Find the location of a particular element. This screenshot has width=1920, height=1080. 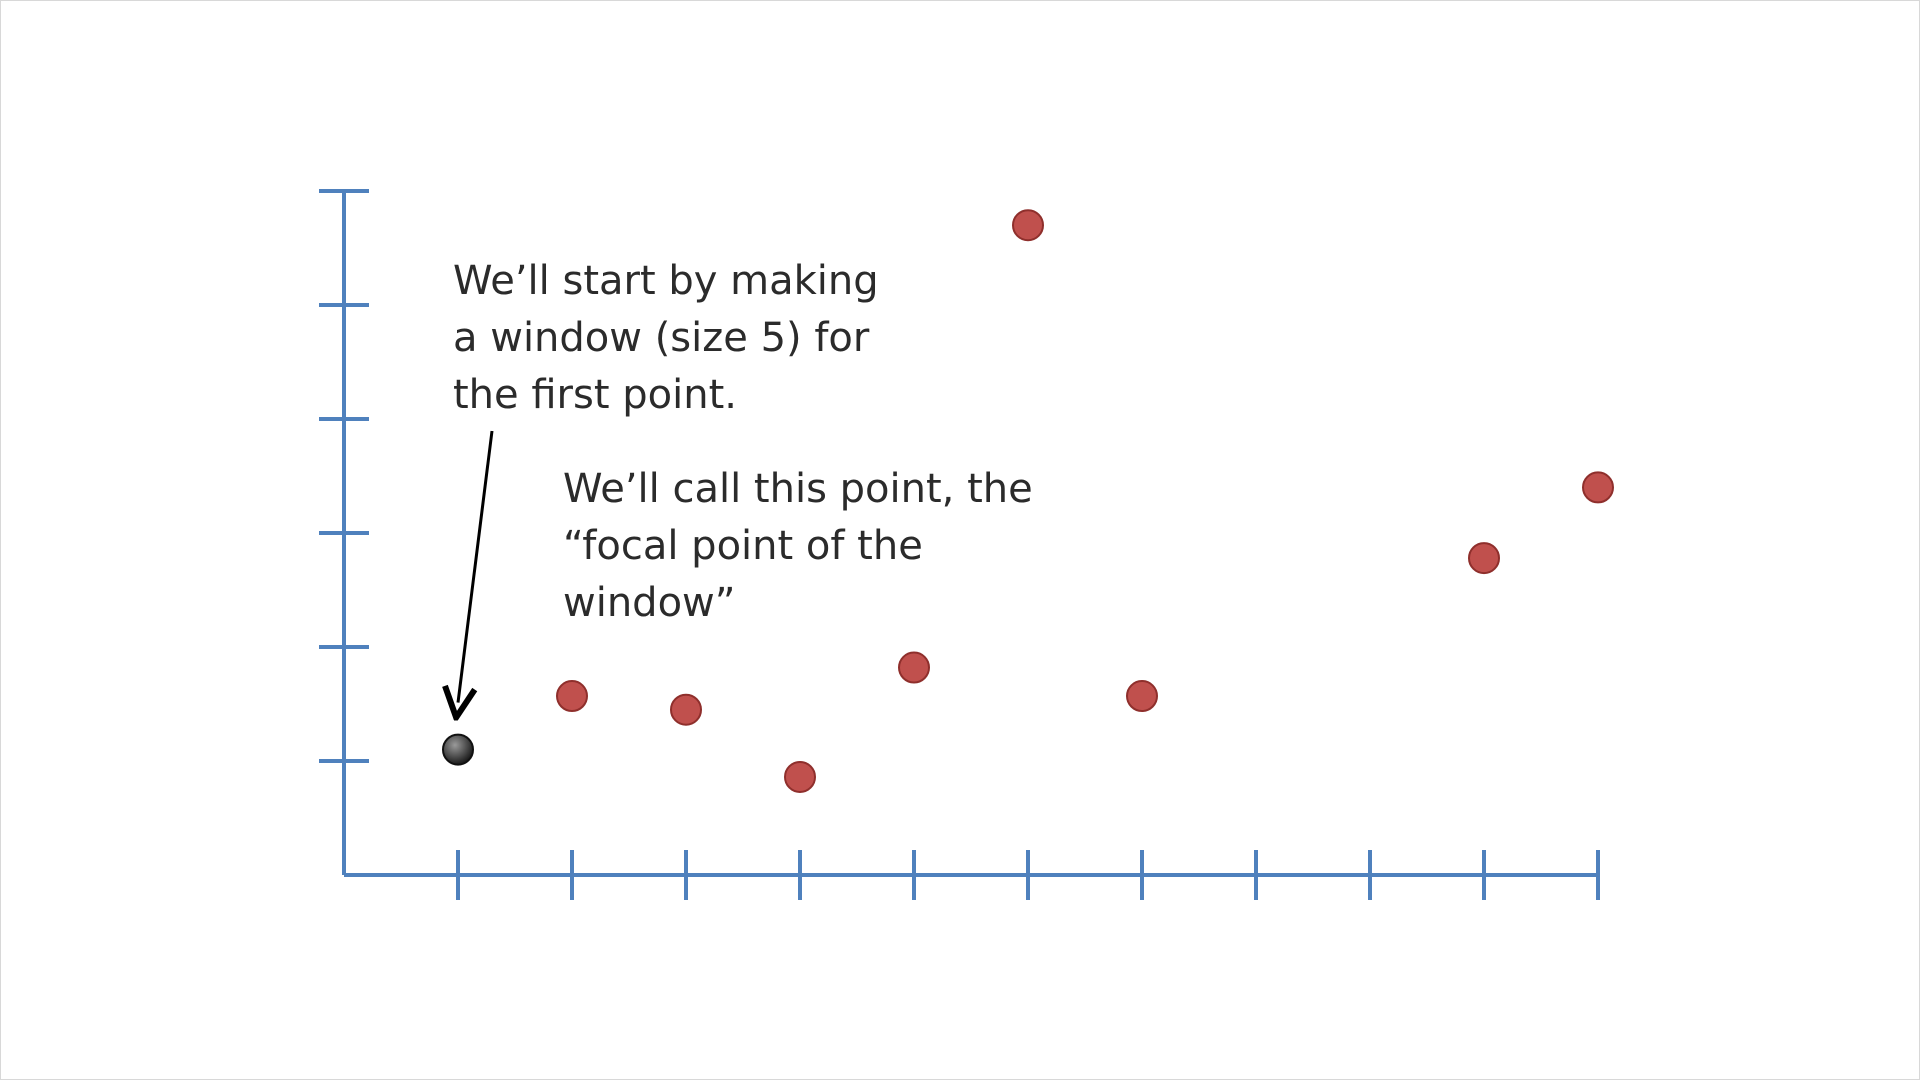

focal-data-point is located at coordinates (458, 749).